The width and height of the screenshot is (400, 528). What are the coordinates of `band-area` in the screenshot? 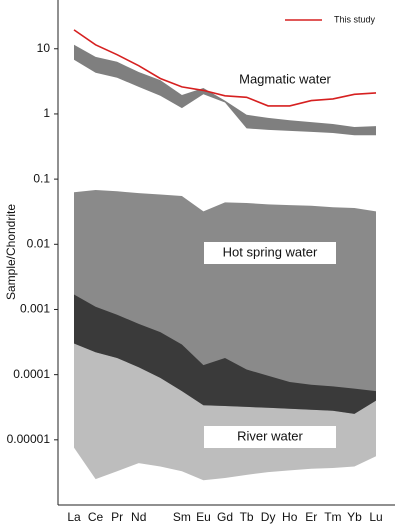 It's located at (225, 90).